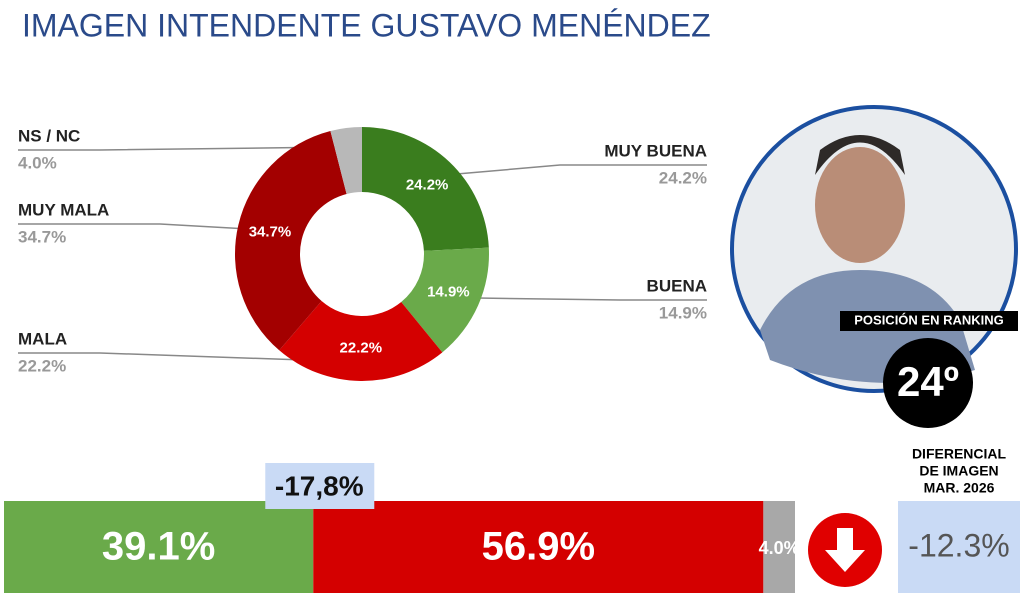 Image resolution: width=1024 pixels, height=607 pixels. I want to click on difference-label: -17,8%, so click(319, 485).